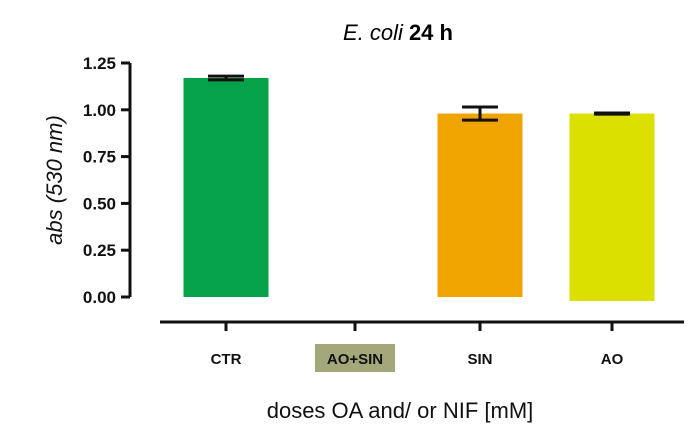 This screenshot has width=700, height=444. Describe the element at coordinates (226, 359) in the screenshot. I see `x-tick-label-0: CTR` at that location.